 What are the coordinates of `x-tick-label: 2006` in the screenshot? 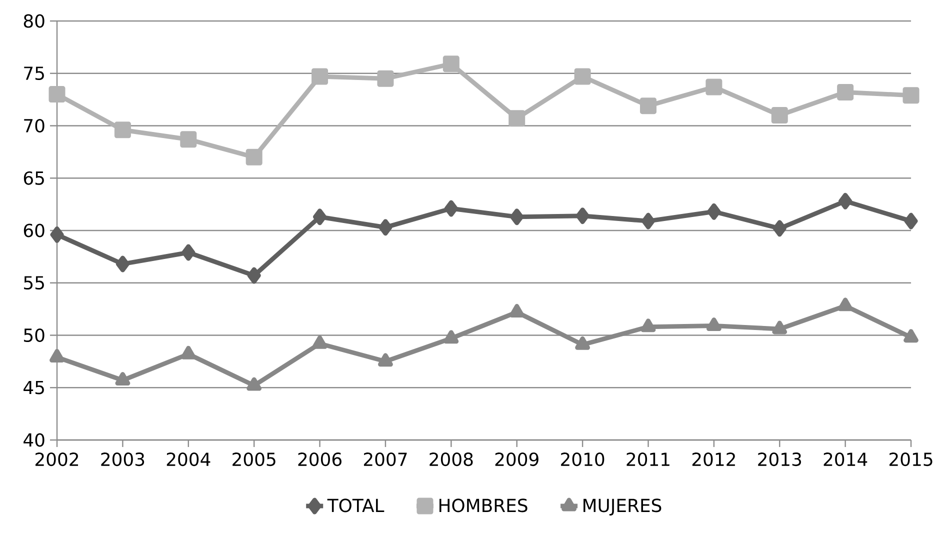 It's located at (320, 459).